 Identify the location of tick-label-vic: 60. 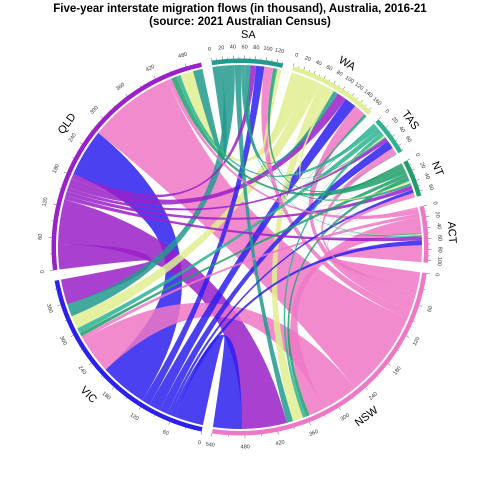
(166, 433).